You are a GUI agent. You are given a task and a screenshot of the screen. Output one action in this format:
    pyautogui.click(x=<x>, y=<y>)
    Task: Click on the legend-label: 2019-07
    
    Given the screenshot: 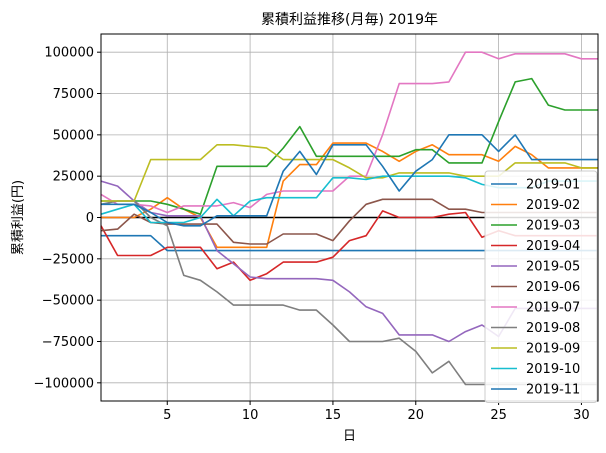 What is the action you would take?
    pyautogui.click(x=553, y=308)
    